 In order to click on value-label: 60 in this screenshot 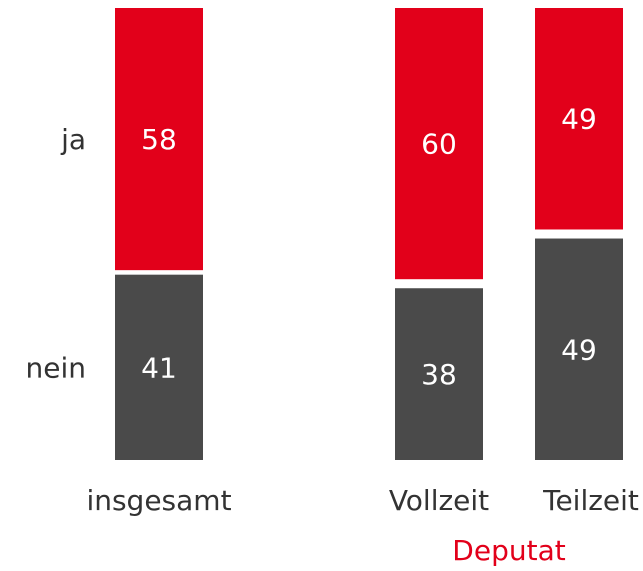, I will do `click(439, 144)`.